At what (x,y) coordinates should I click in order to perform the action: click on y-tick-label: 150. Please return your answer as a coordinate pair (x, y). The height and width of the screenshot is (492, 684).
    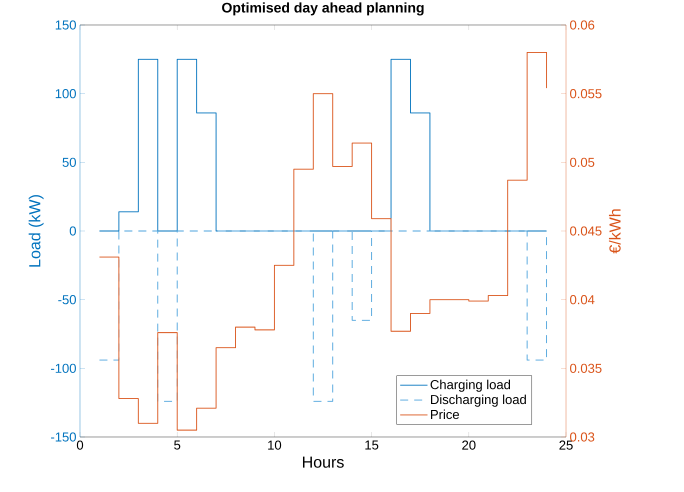
    Looking at the image, I should click on (66, 25).